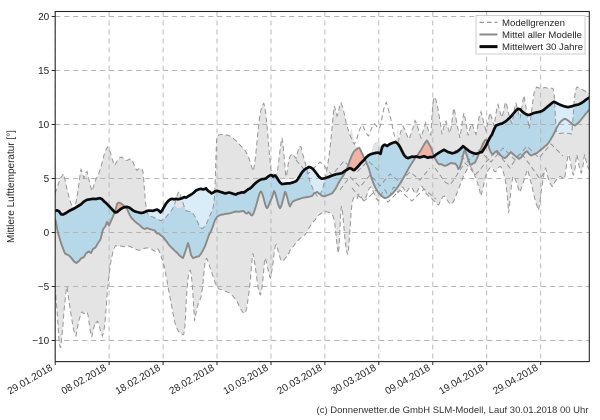  Describe the element at coordinates (542, 35) in the screenshot. I see `svg-text: Mittel aller Modelle` at that location.